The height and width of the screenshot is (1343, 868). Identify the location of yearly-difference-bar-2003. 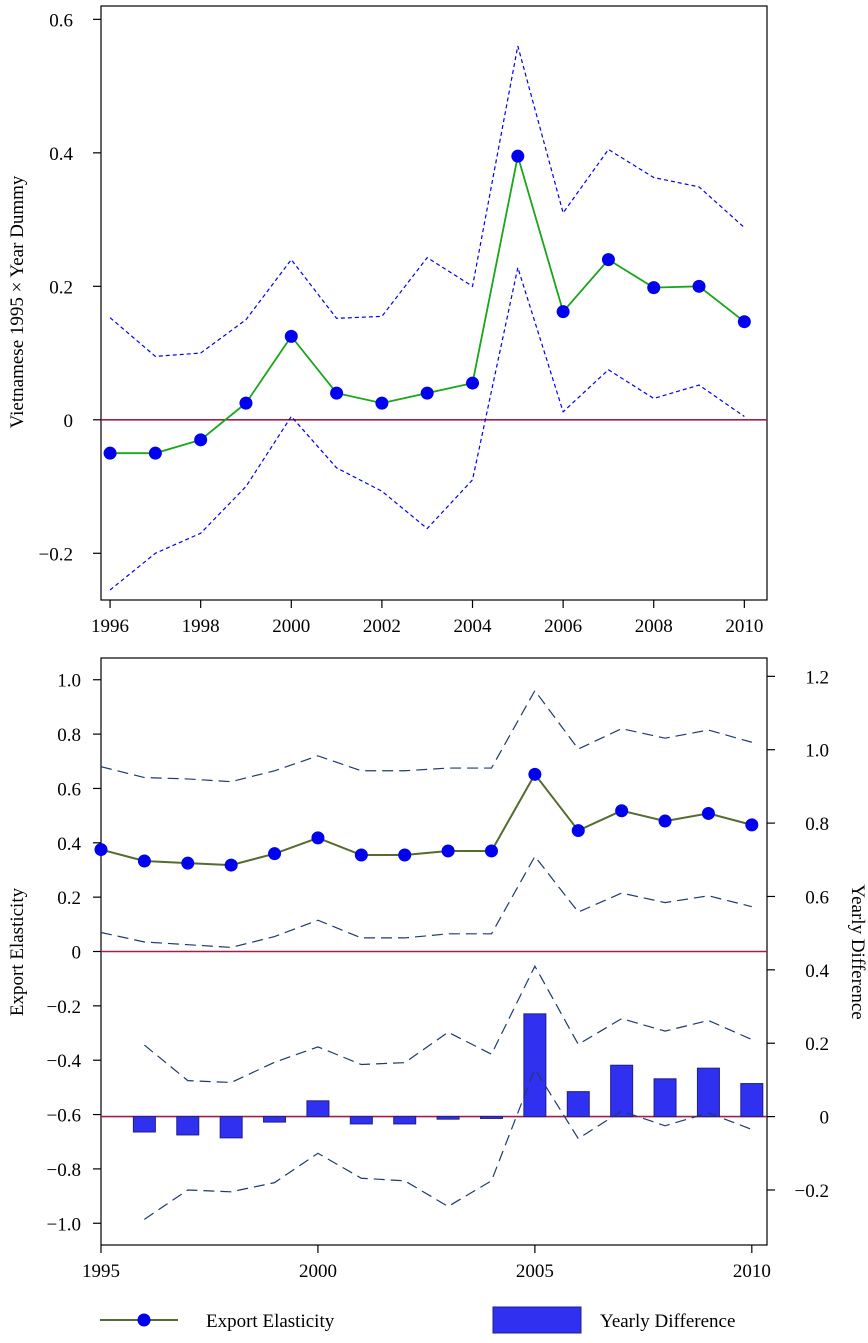
(448, 1118).